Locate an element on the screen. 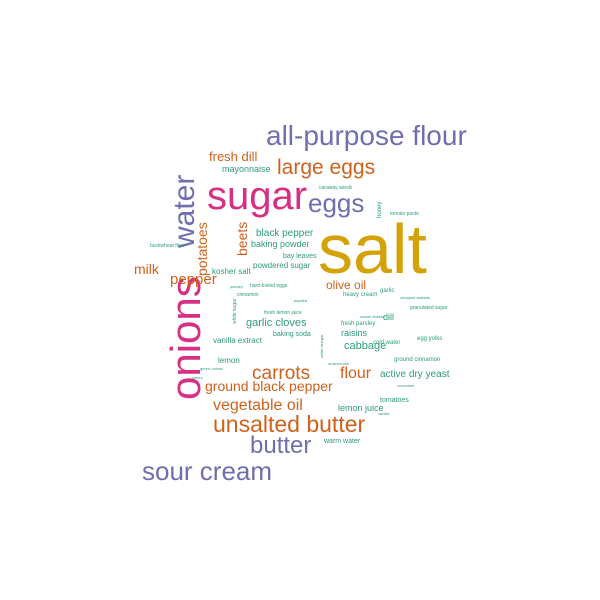 This screenshot has height=600, width=600. word-baking-powder: baking powder is located at coordinates (280, 244).